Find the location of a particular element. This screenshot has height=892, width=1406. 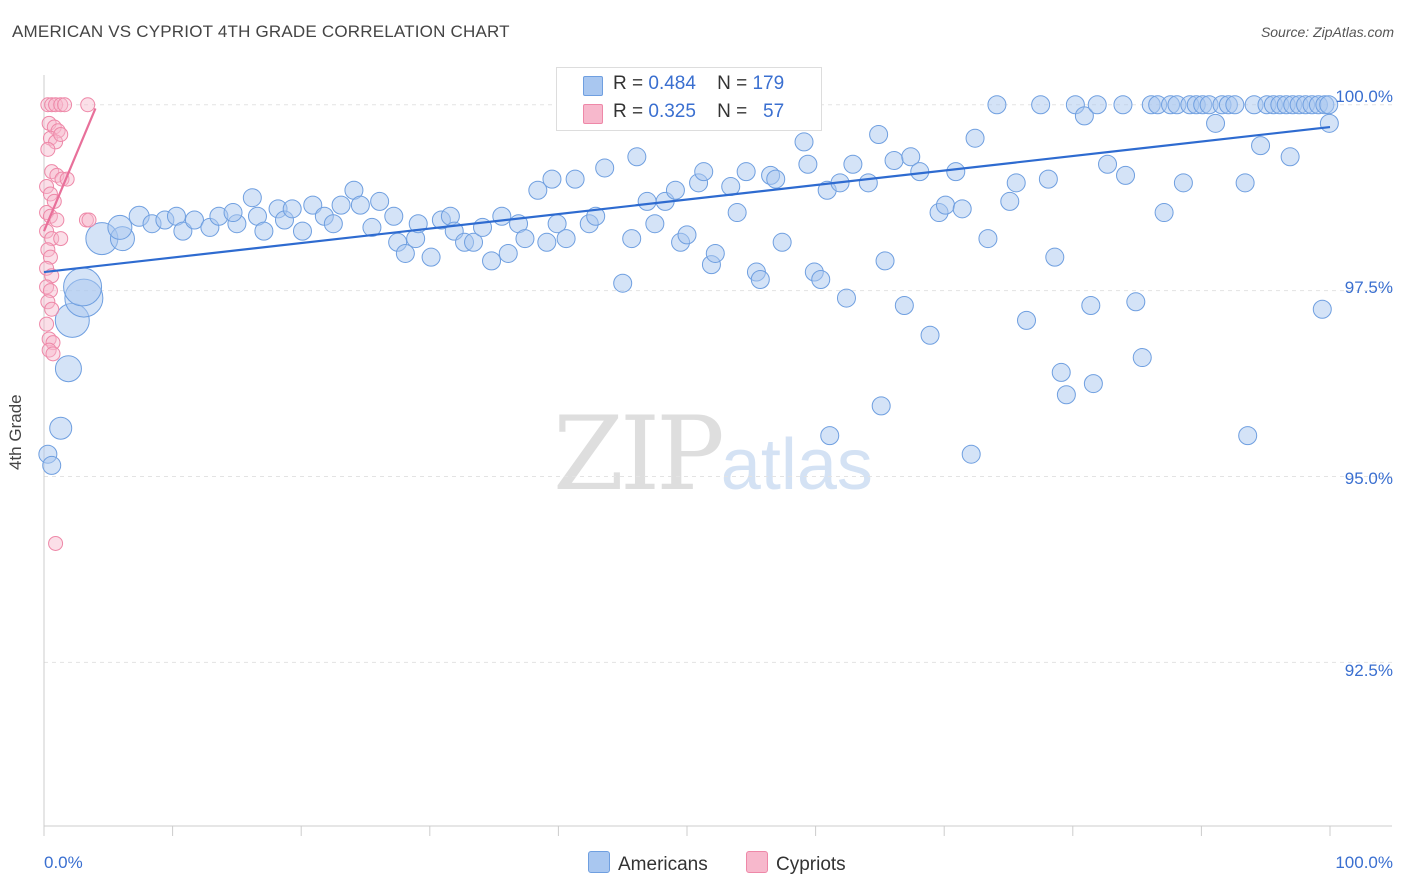

y-axis-label: 4th Grade is located at coordinates (15, 432).